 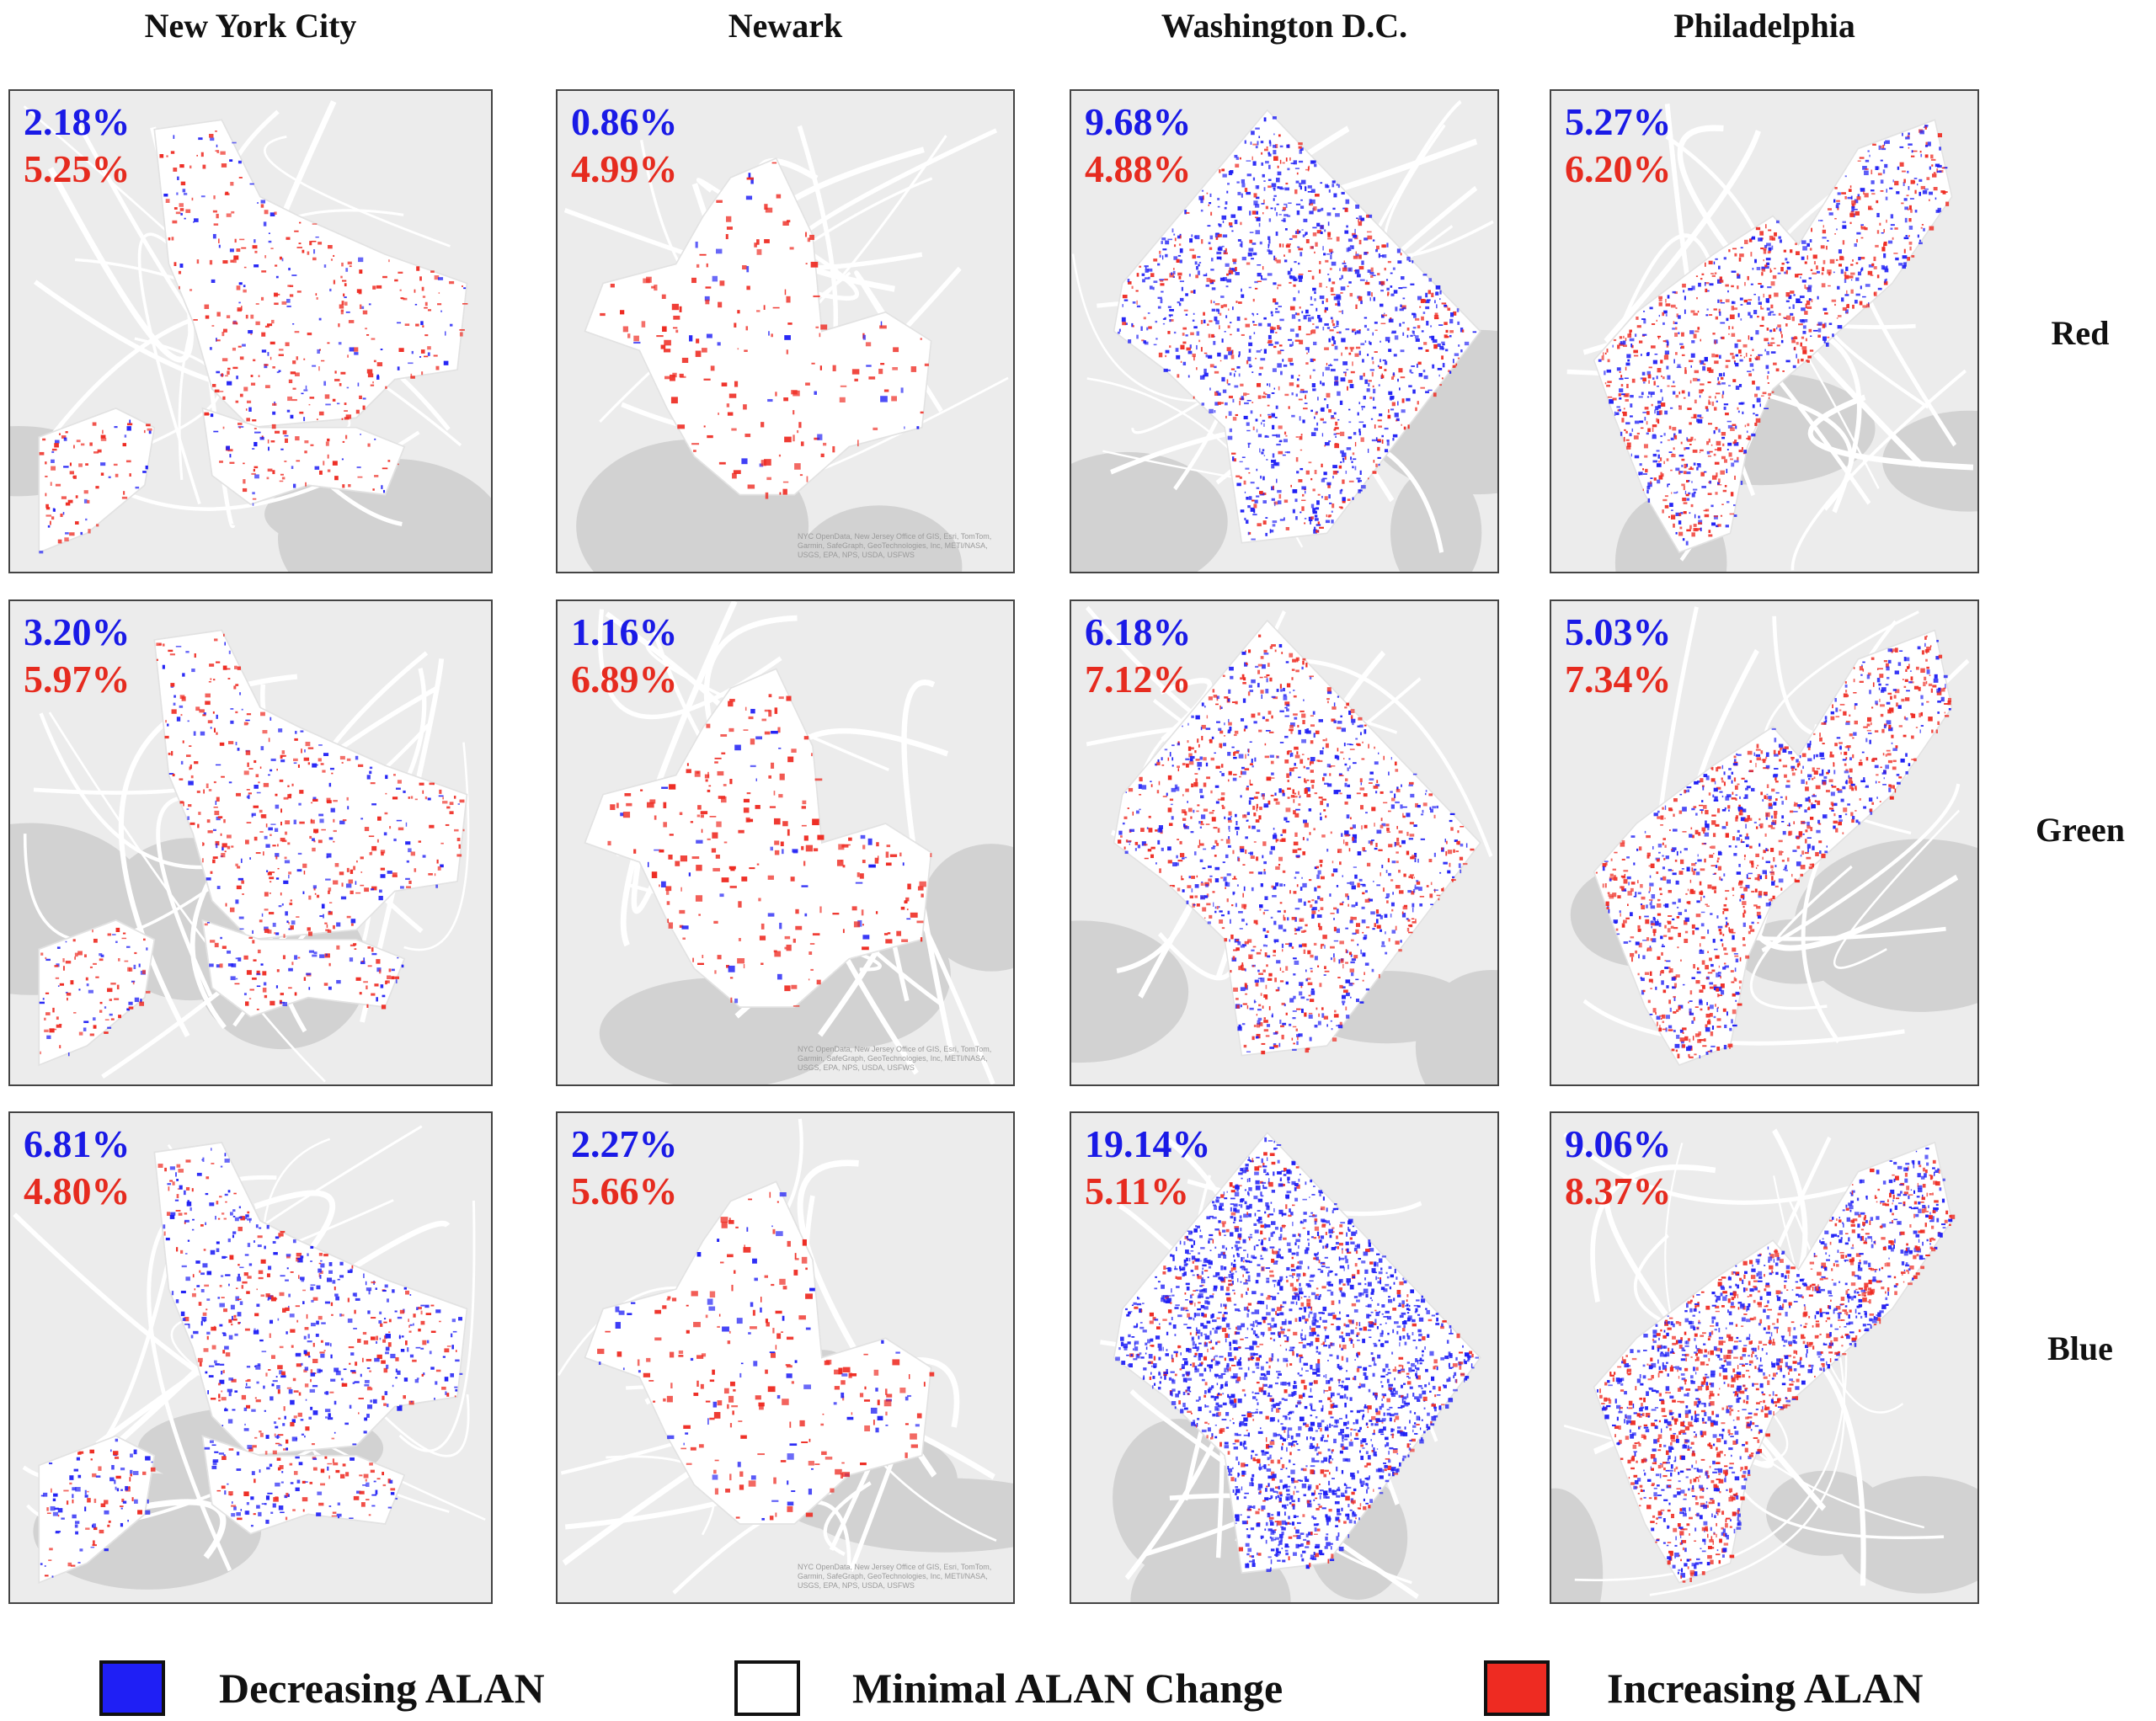 What do you see at coordinates (624, 631) in the screenshot?
I see `decreasing-percentage: 1.16%` at bounding box center [624, 631].